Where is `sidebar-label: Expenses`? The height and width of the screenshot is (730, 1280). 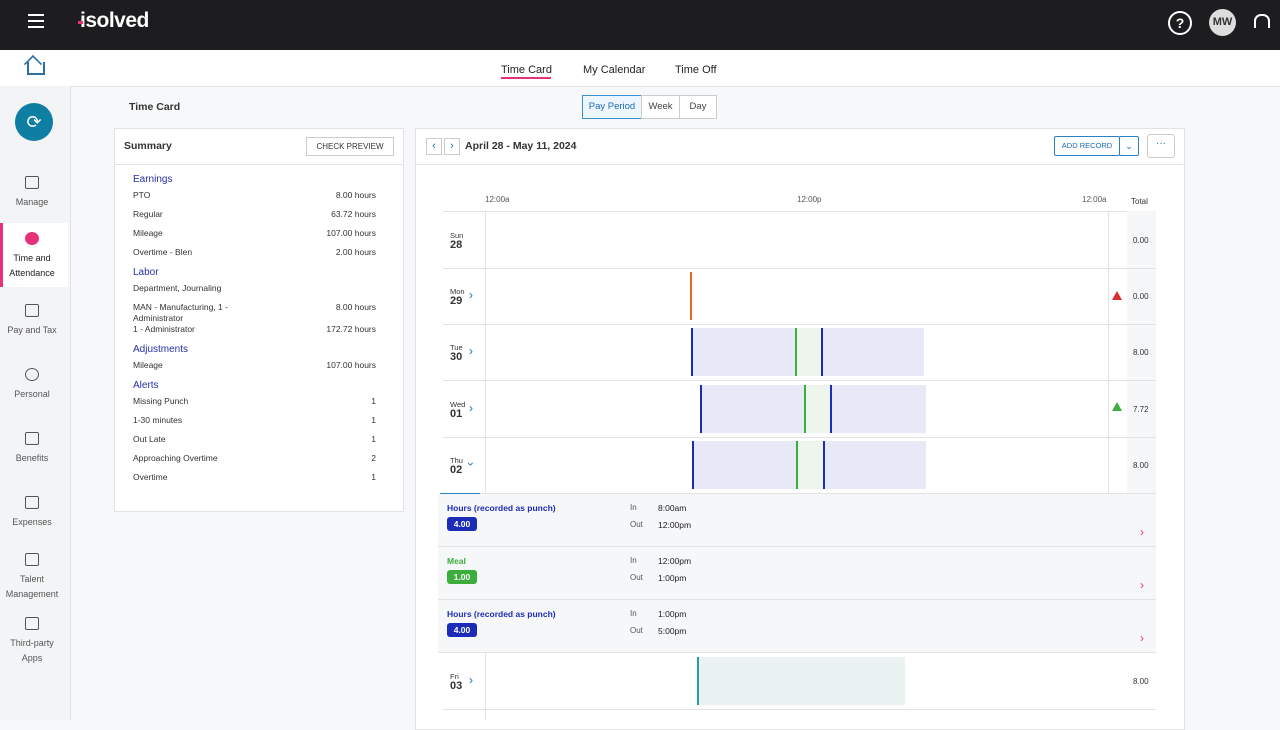 sidebar-label: Expenses is located at coordinates (32, 522).